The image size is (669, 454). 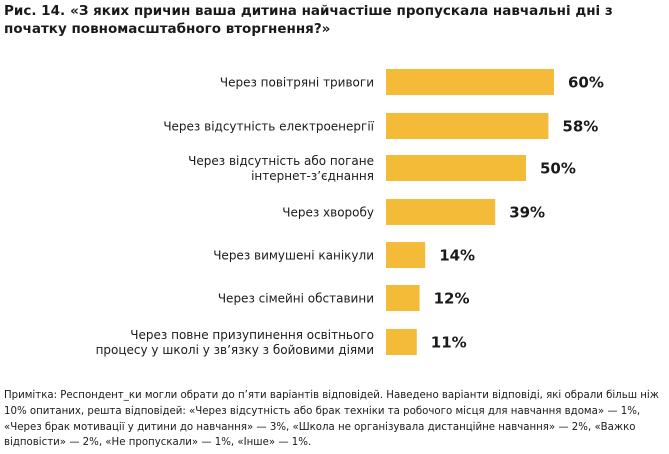 I want to click on value-label-0: 60%, so click(x=586, y=83).